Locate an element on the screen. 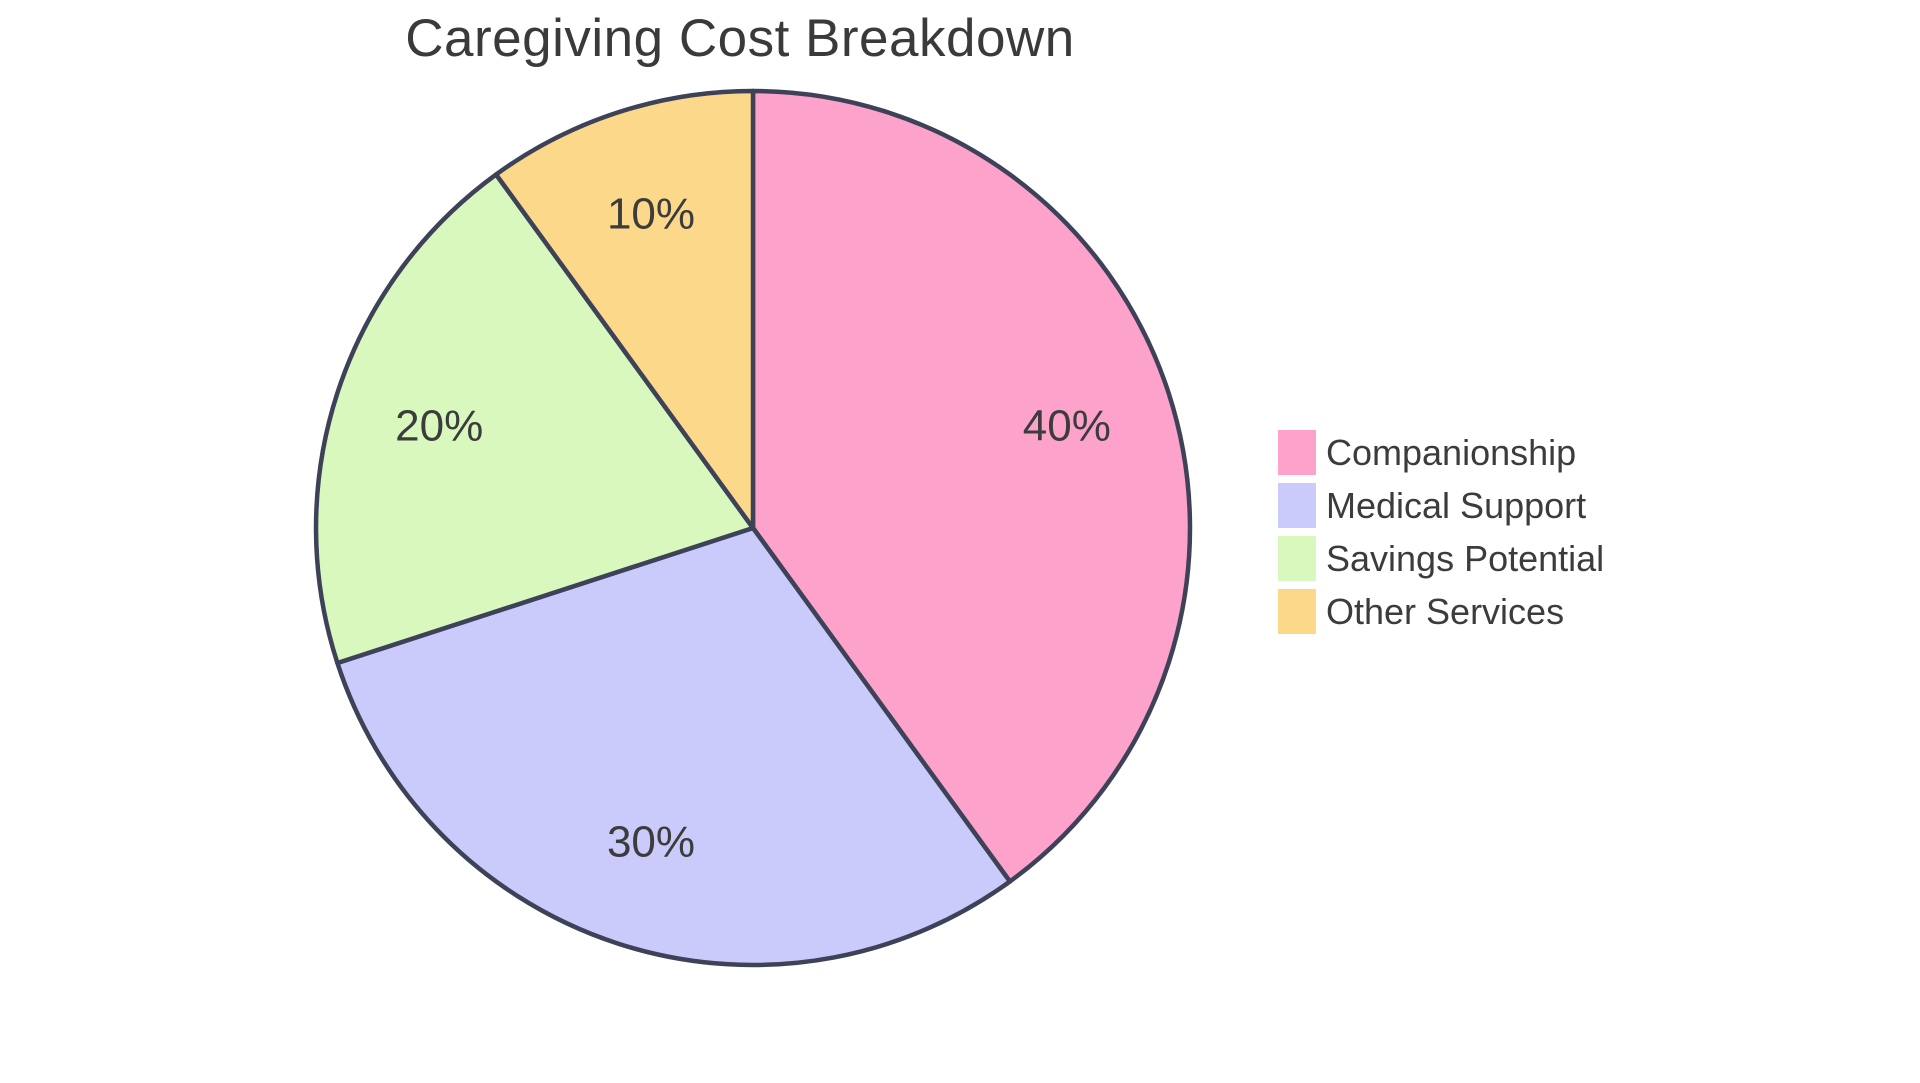 This screenshot has height=1083, width=1920. percent-label-companionship: 40% is located at coordinates (1067, 426).